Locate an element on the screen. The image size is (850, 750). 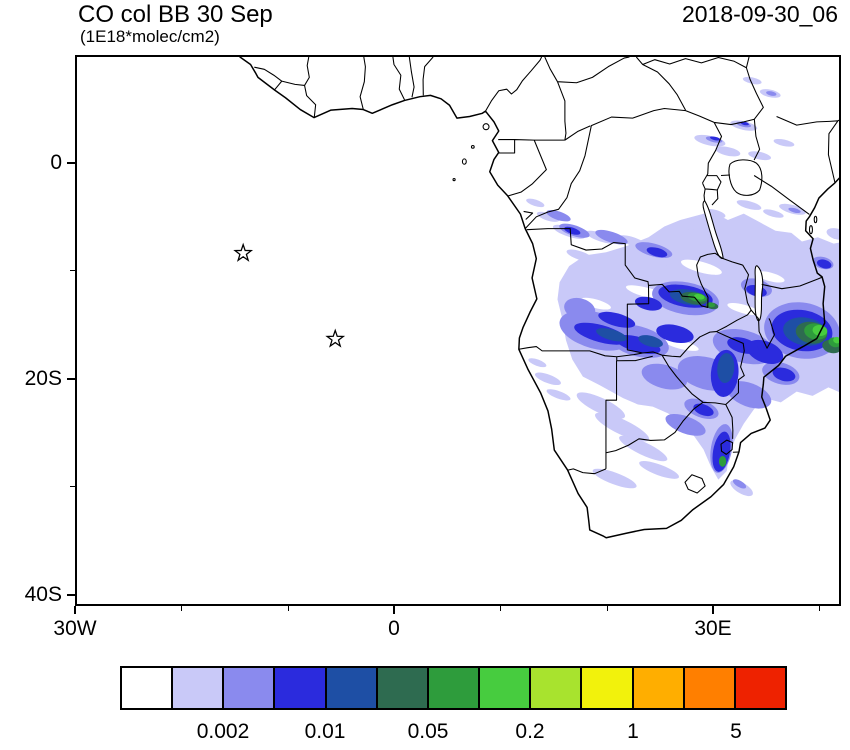
colorbar-tick-label: 0.002 is located at coordinates (223, 731).